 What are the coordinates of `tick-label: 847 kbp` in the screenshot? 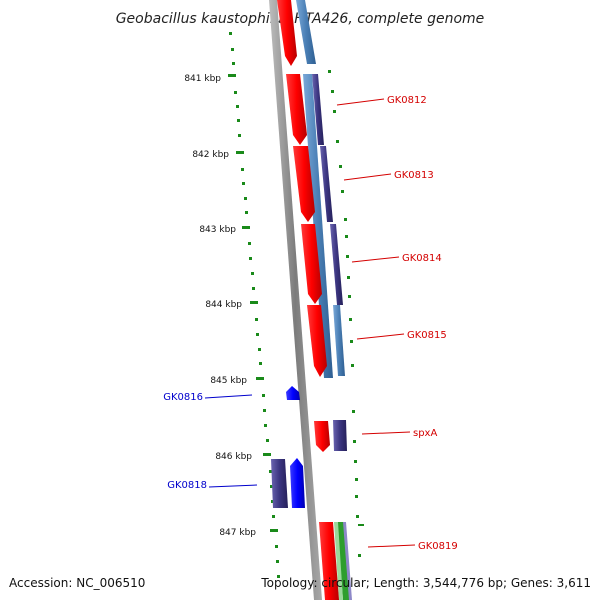 It's located at (237, 533).